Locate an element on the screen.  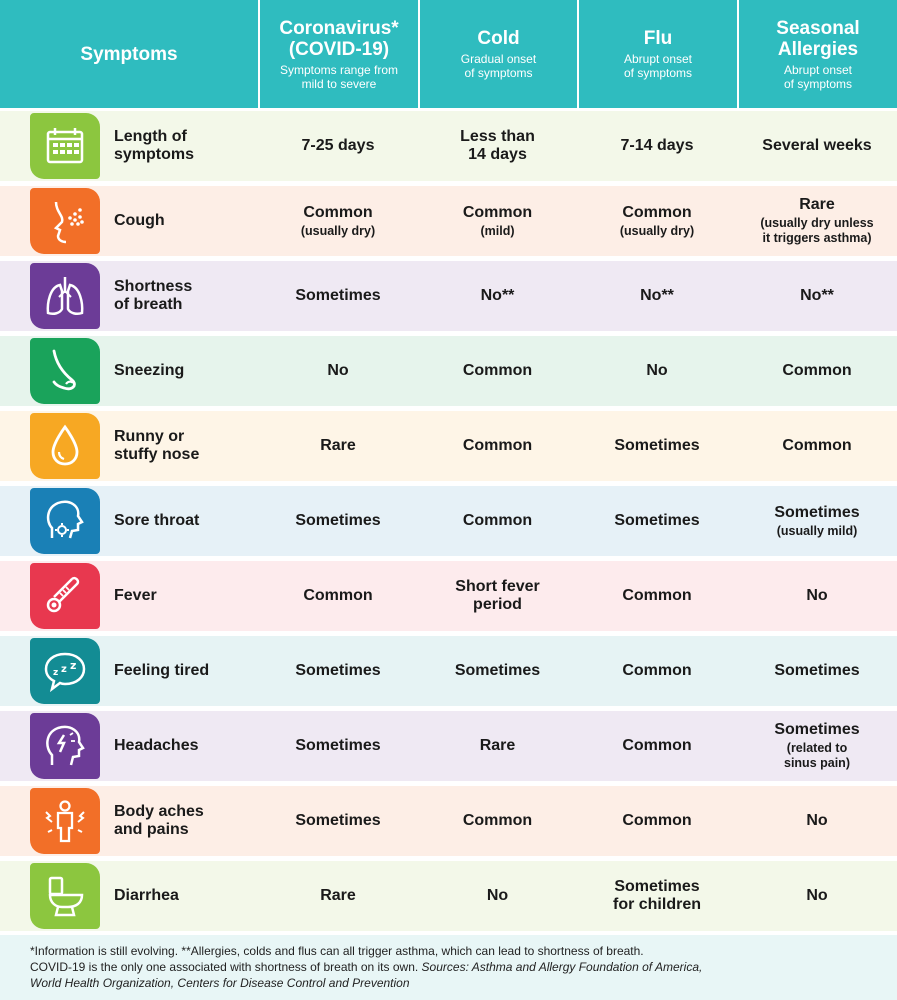
header-title: Cold is located at coordinates (498, 38).